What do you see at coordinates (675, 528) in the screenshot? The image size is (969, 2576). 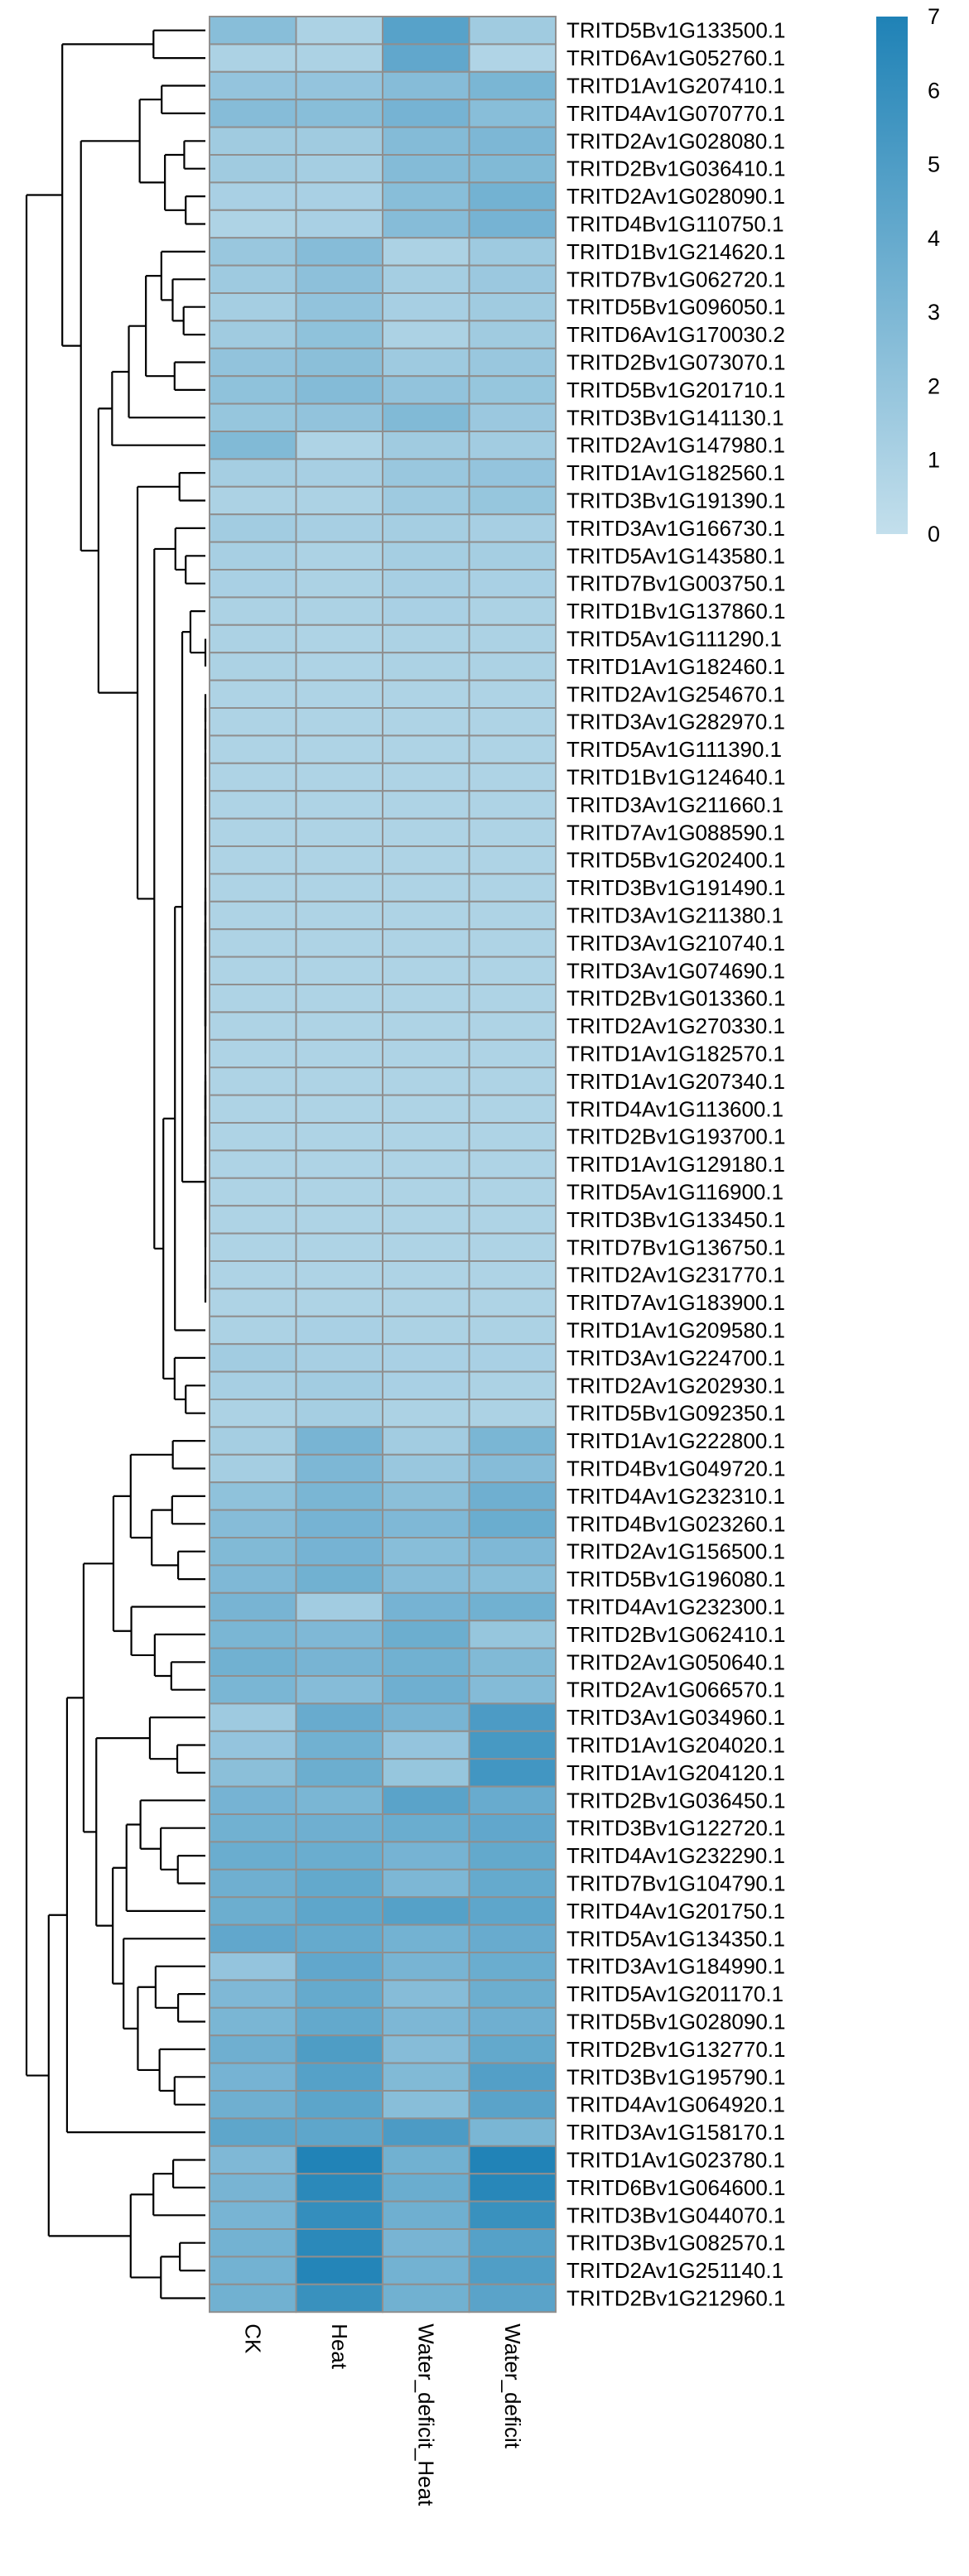 I see `row-label: TRITD3Av1G166730.1` at bounding box center [675, 528].